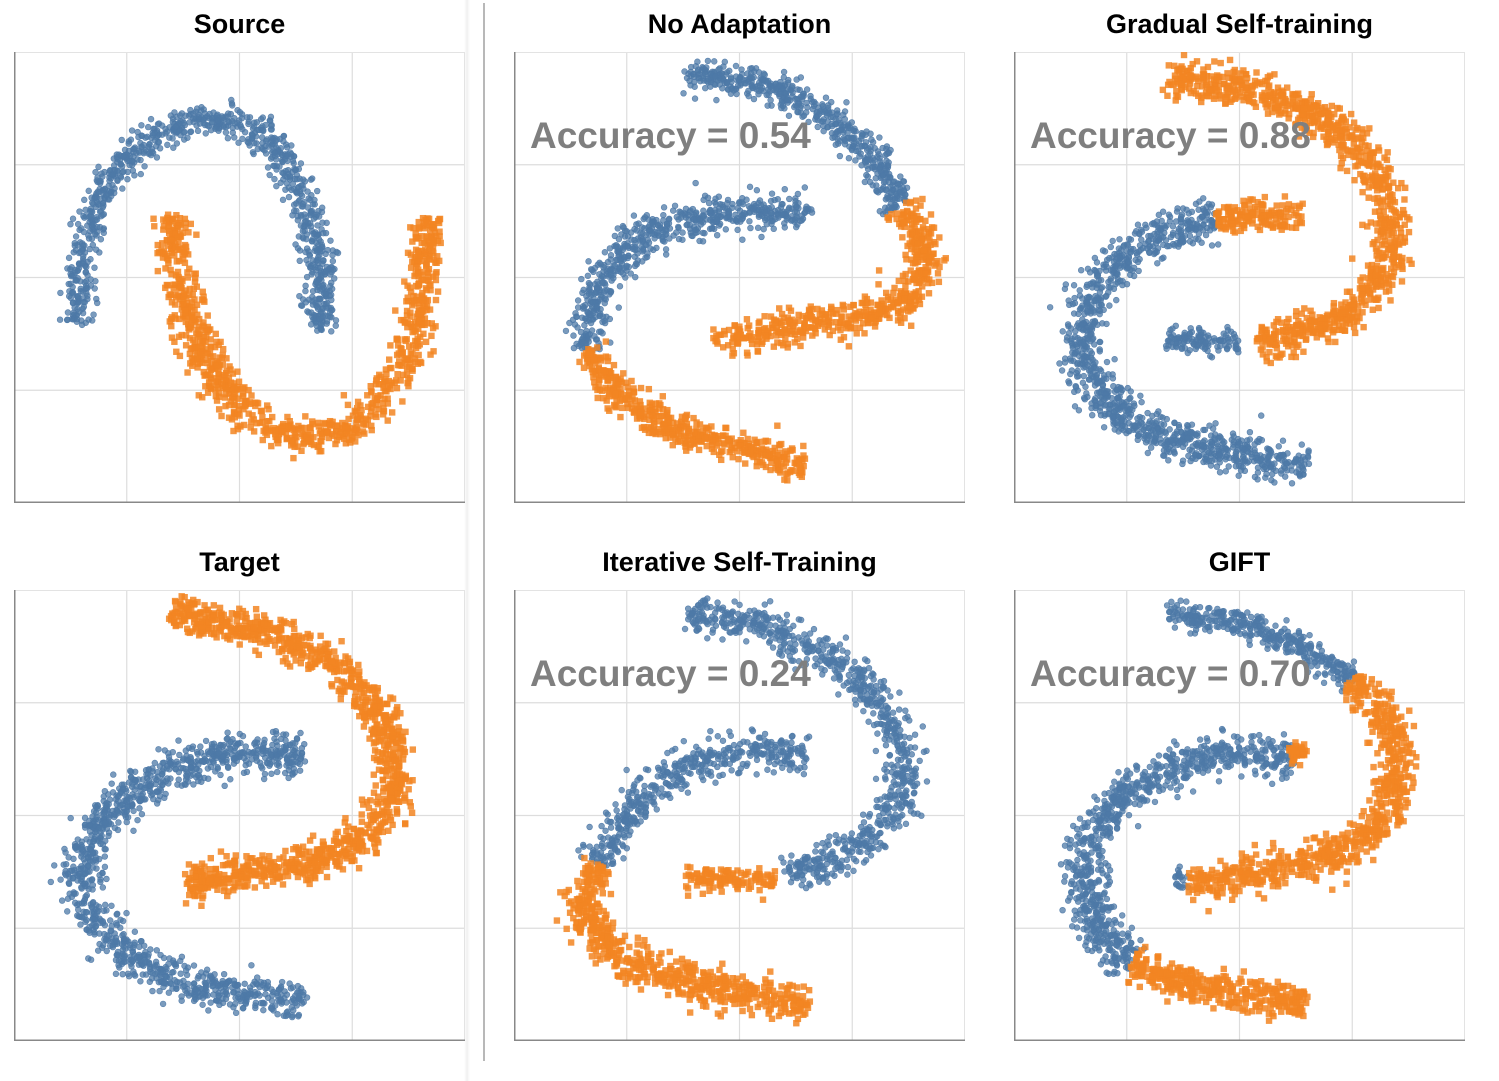 The image size is (1499, 1081). I want to click on left-panel-edge-shadow, so click(467, 540).